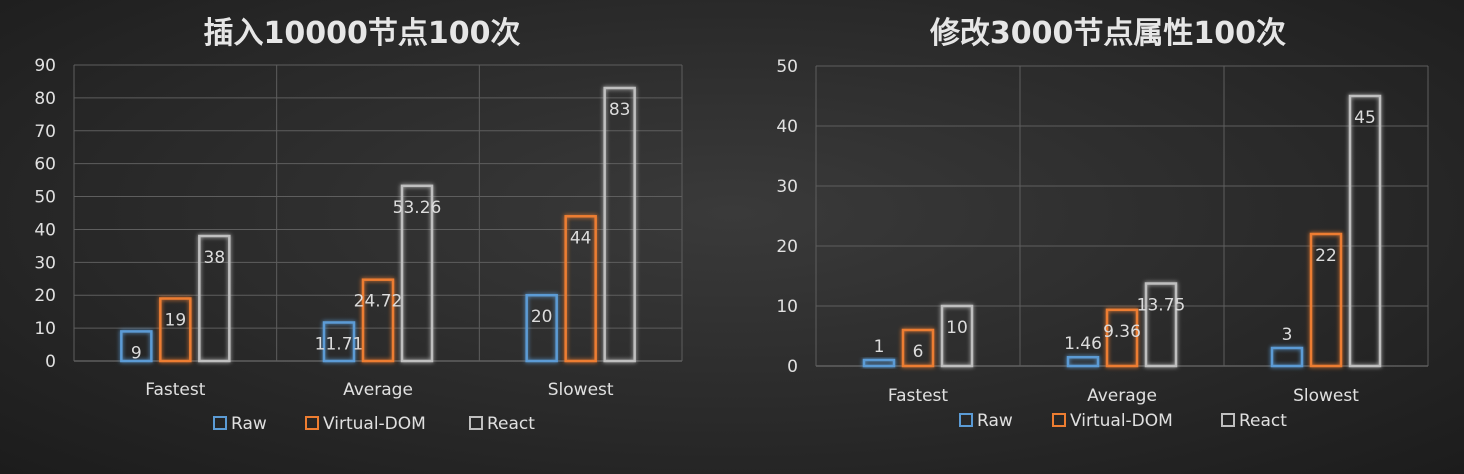  I want to click on data-label: 83, so click(620, 110).